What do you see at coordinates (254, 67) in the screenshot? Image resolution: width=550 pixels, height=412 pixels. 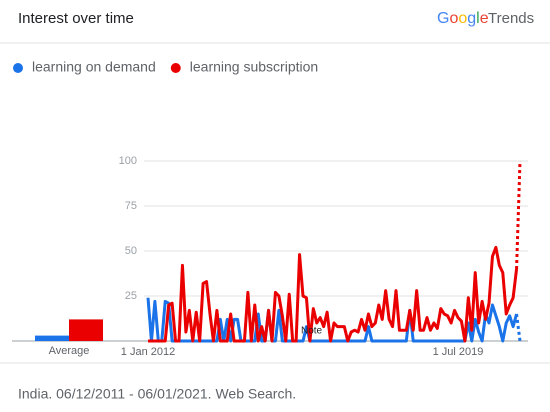 I see `legend-label: learning subscription` at bounding box center [254, 67].